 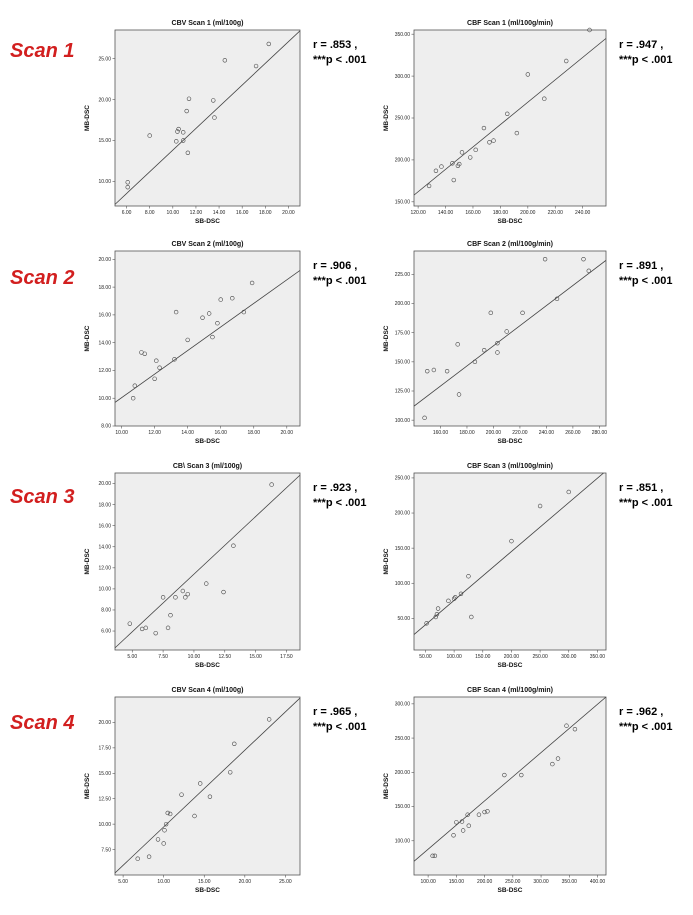 I want to click on correlation-r: r = .851 ,, so click(x=641, y=488).